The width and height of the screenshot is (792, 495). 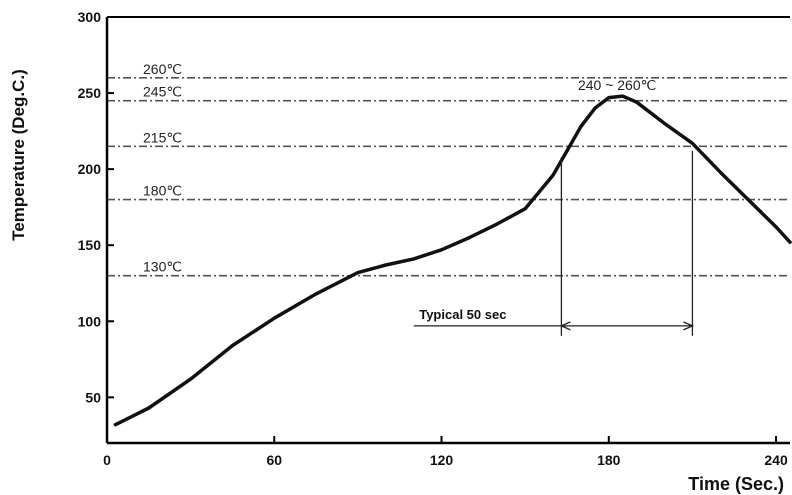 What do you see at coordinates (565, 326) in the screenshot?
I see `arrow-left-head` at bounding box center [565, 326].